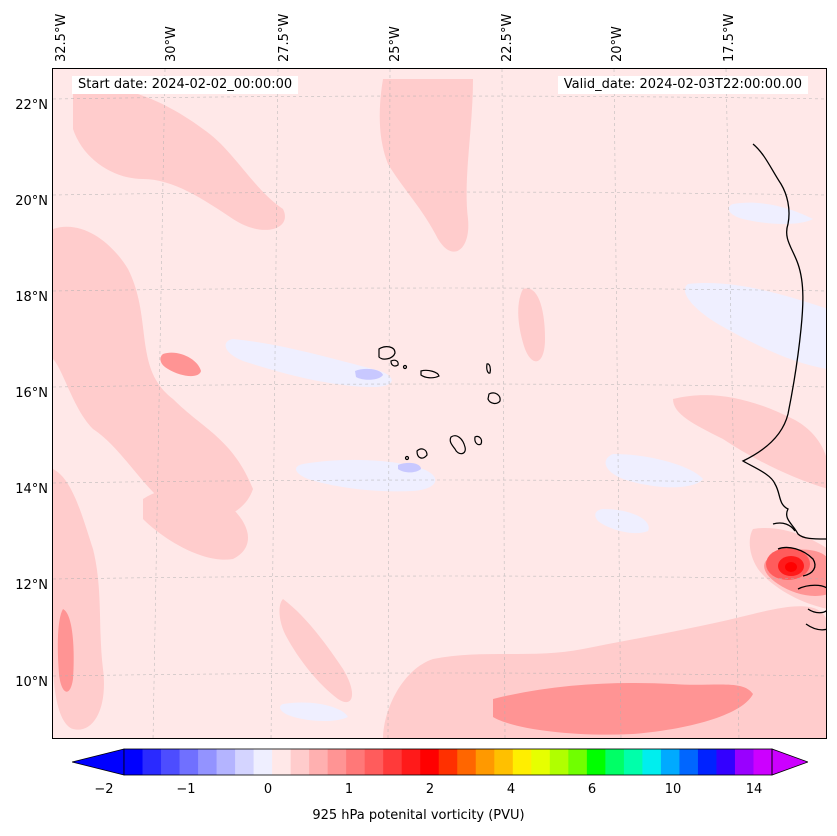 This screenshot has height=836, width=837. What do you see at coordinates (268, 789) in the screenshot?
I see `colorbar-tick-0: 0` at bounding box center [268, 789].